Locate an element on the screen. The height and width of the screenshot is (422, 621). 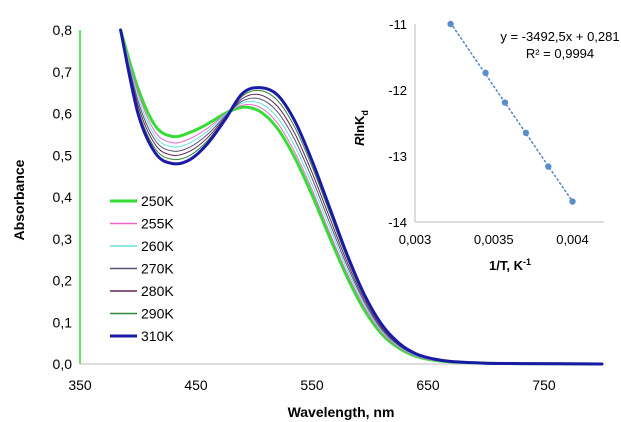
main-x-tick-label: 650 is located at coordinates (428, 385).